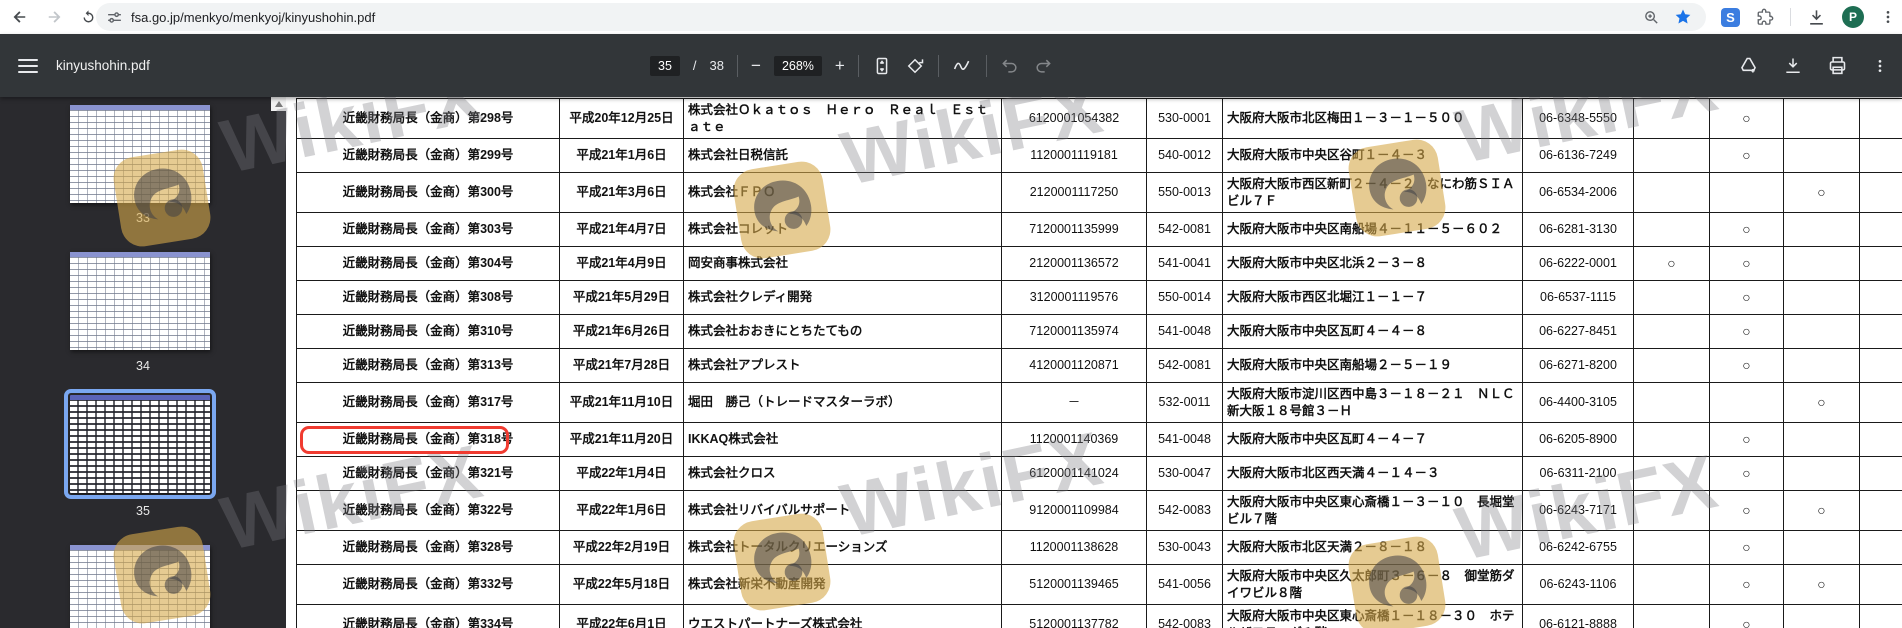 The image size is (1902, 628). I want to click on save-to-drive-icon, so click(1748, 65).